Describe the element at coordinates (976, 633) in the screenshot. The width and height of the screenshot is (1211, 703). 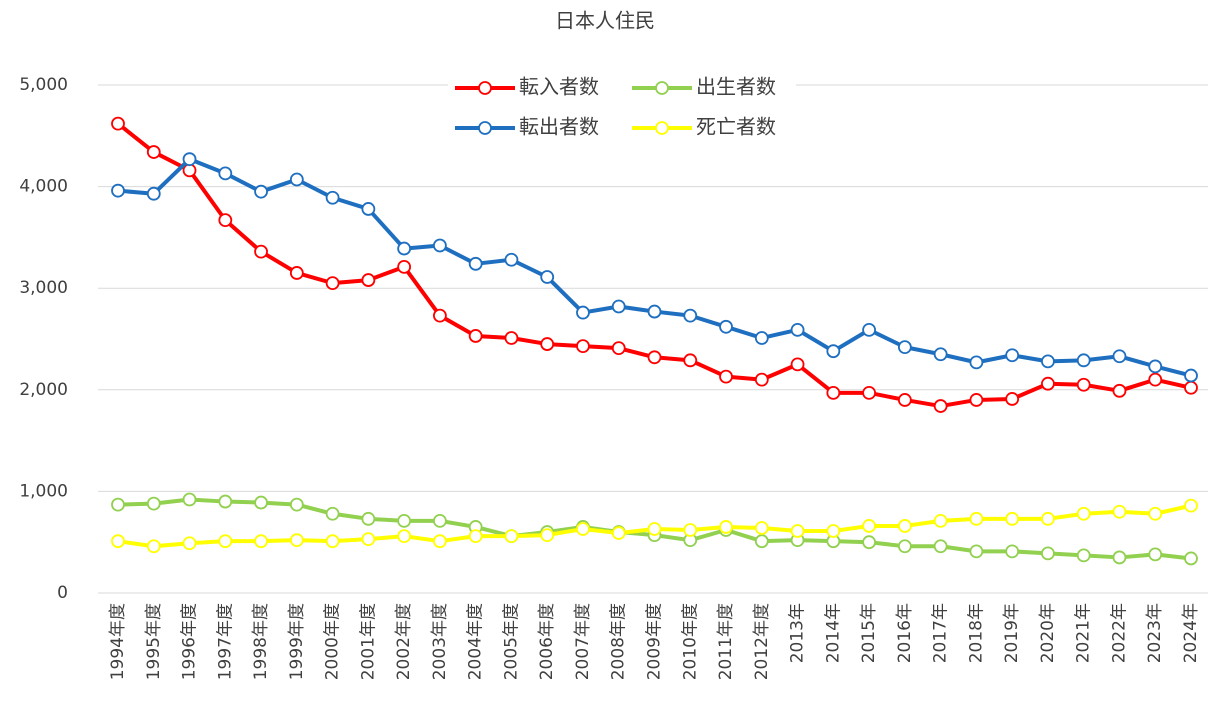
I see `x-tick-label: 2018年` at that location.